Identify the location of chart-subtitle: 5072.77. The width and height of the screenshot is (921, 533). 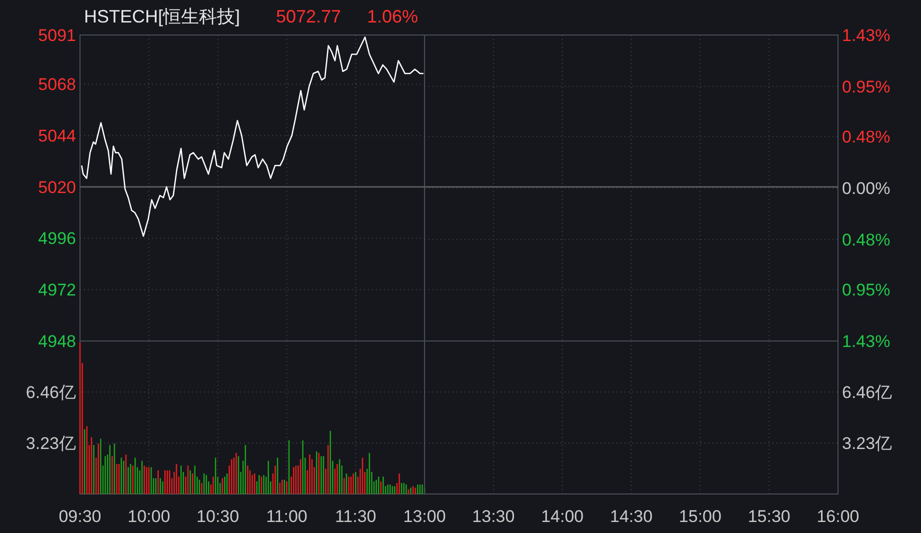
(309, 16).